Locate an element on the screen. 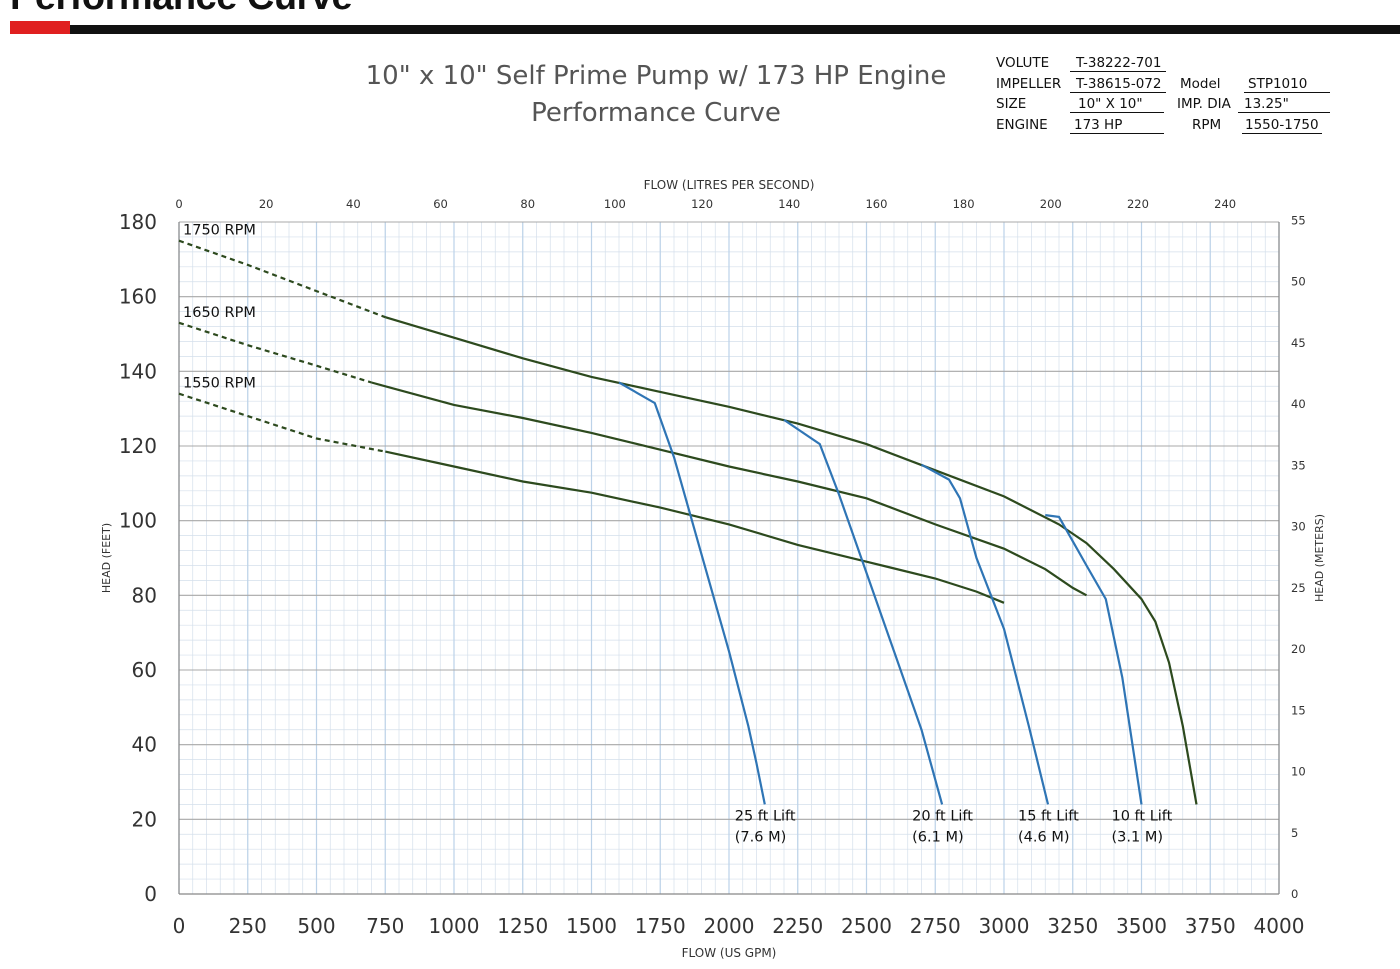 The image size is (1400, 969). y-axis-title: HEAD (FEET) is located at coordinates (106, 558).